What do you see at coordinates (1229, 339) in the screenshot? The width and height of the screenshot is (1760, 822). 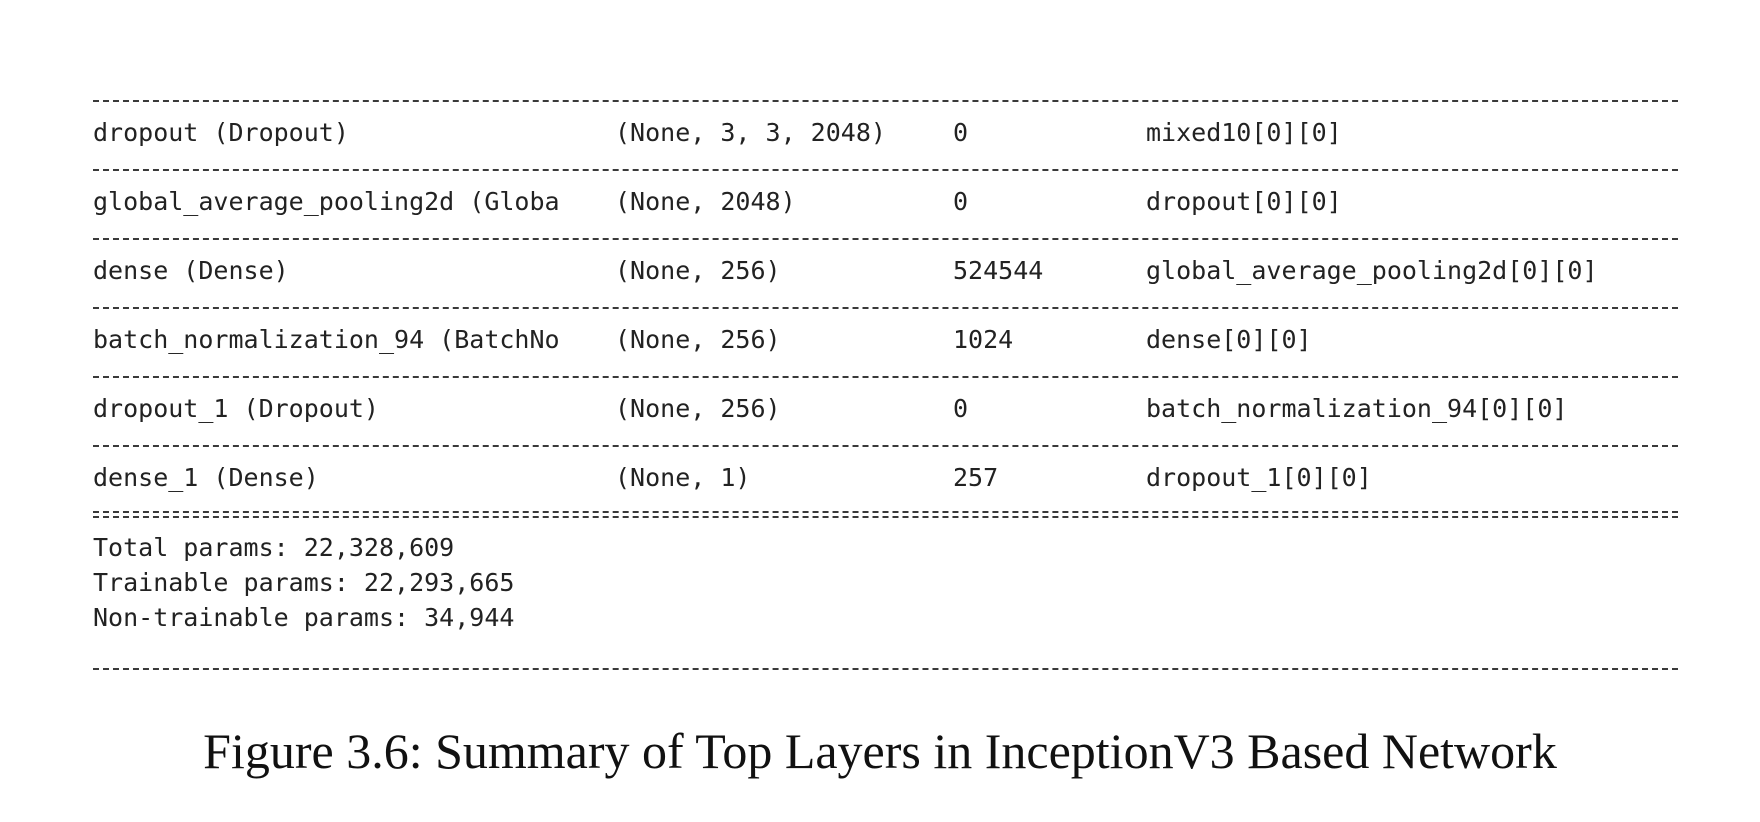 I see `connected-to-cell: dense[0][0]` at bounding box center [1229, 339].